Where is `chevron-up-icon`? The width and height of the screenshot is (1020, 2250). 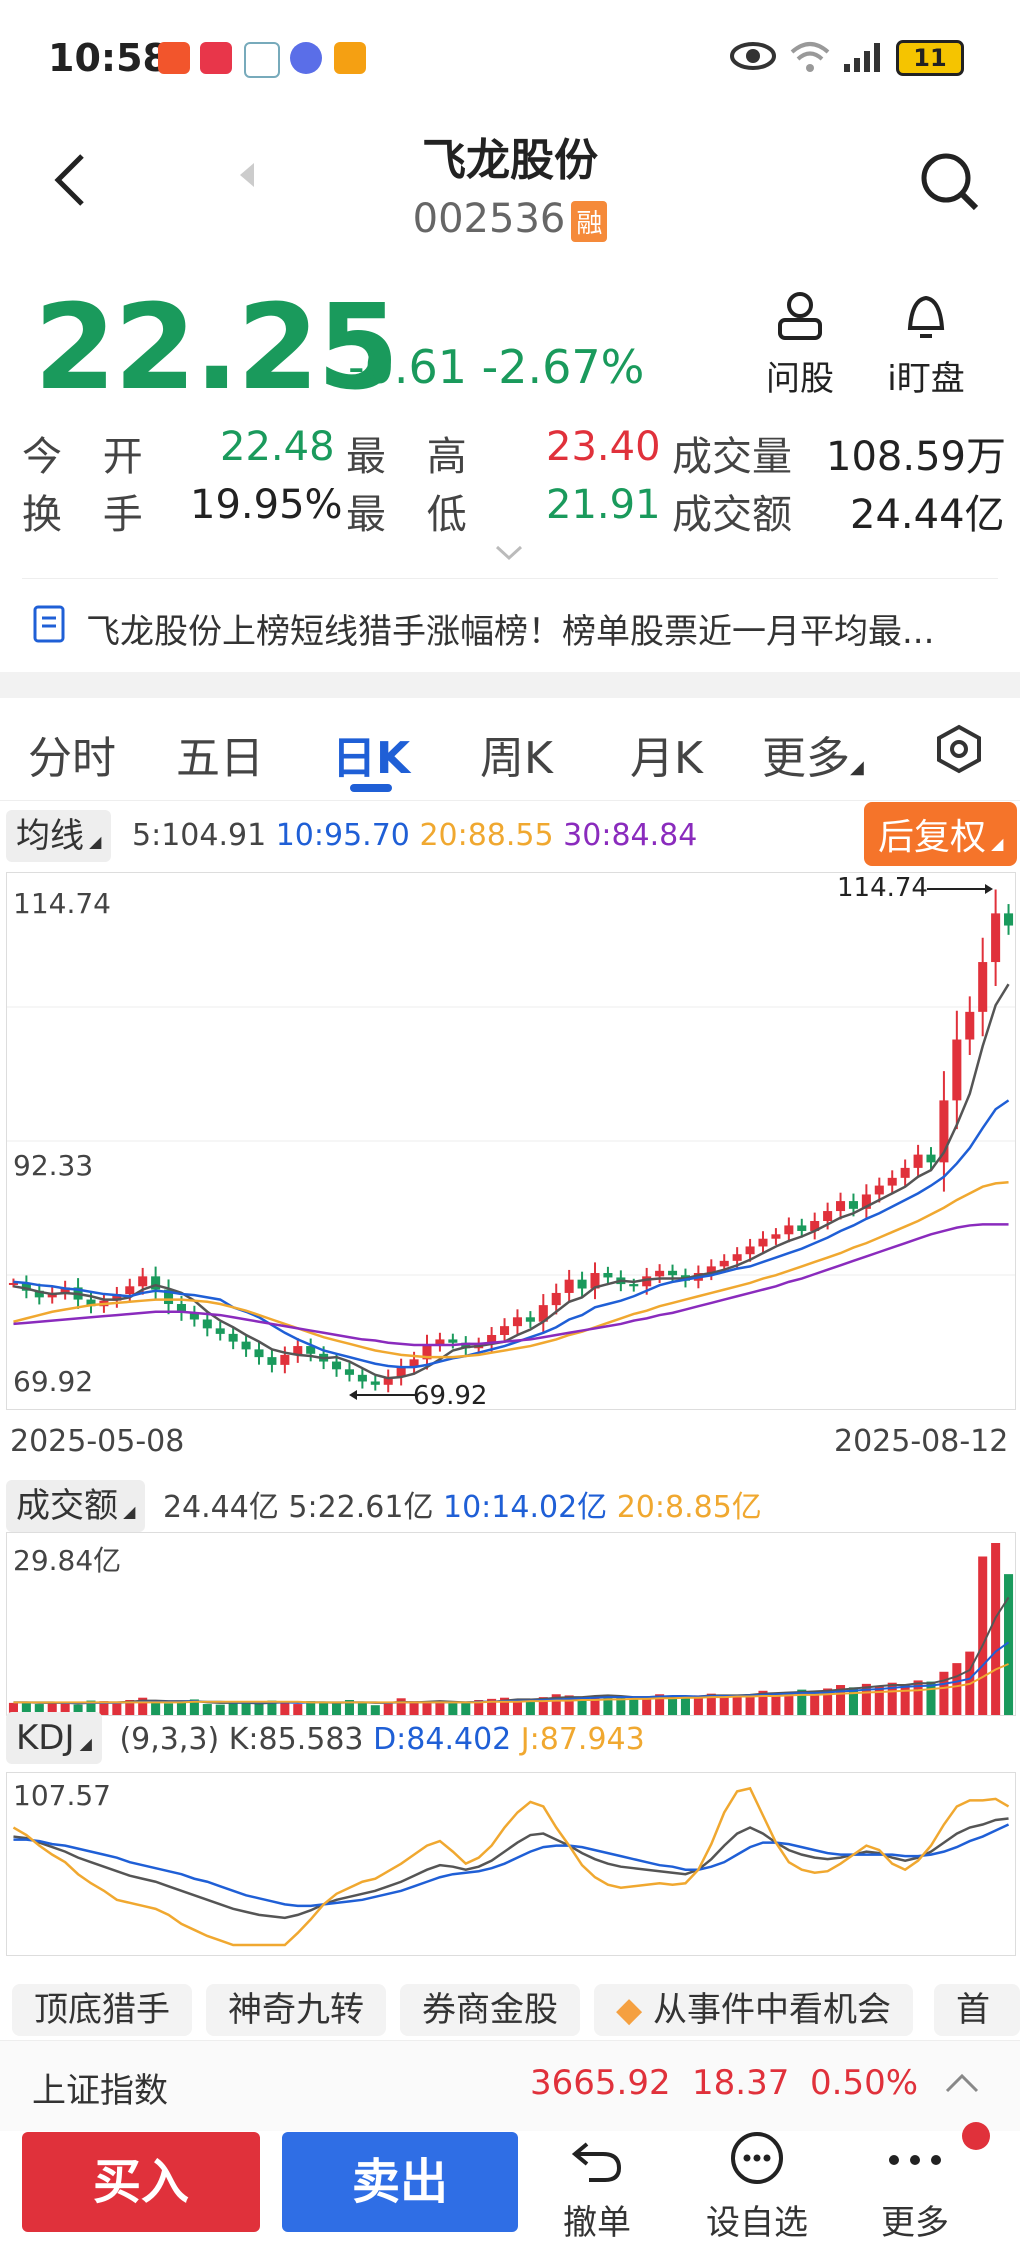
chevron-up-icon is located at coordinates (962, 2083).